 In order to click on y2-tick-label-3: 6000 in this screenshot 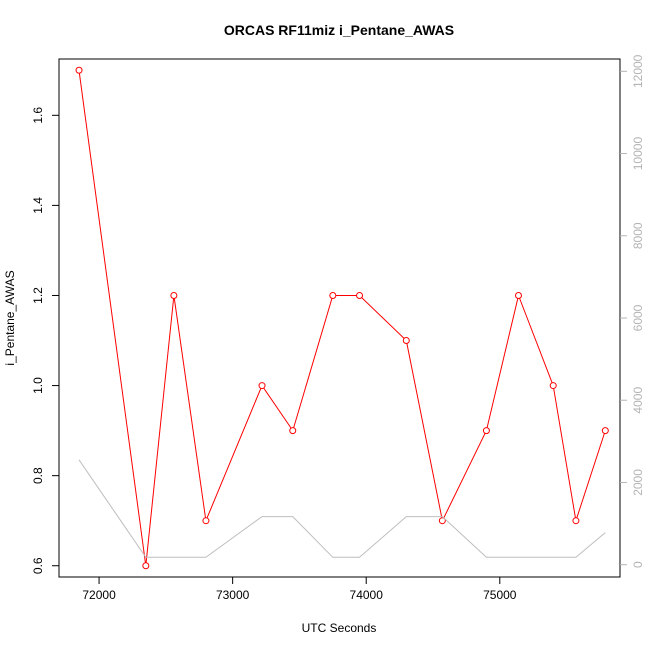, I will do `click(638, 317)`.